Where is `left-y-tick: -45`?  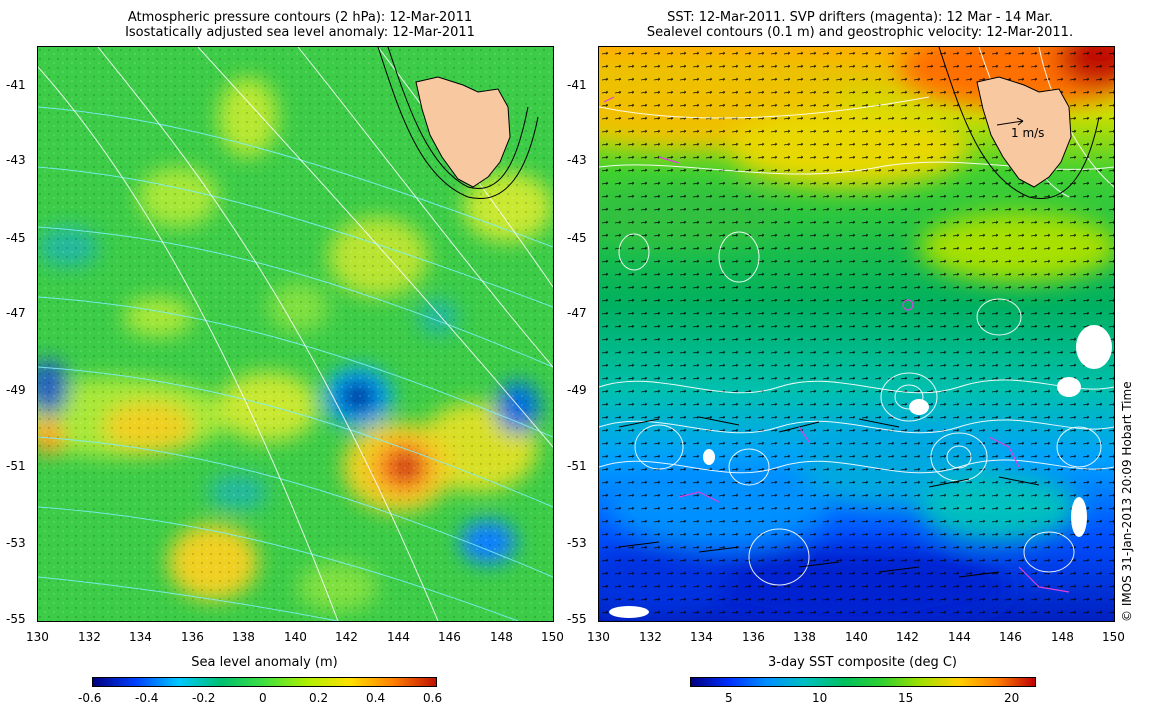
left-y-tick: -45 is located at coordinates (16, 238).